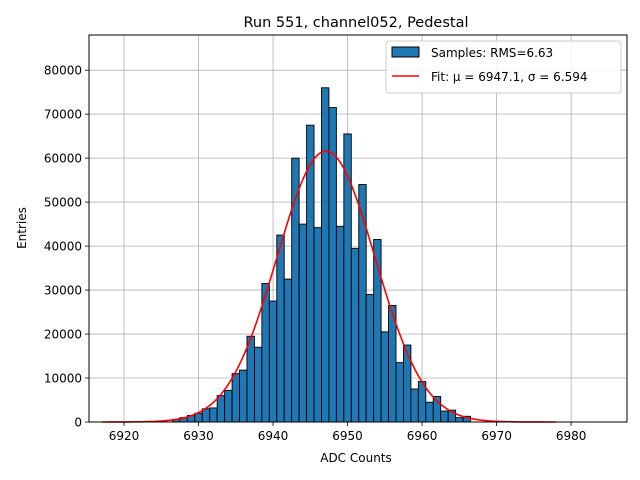 The image size is (640, 480). What do you see at coordinates (422, 436) in the screenshot?
I see `x-tick-label: 6960` at bounding box center [422, 436].